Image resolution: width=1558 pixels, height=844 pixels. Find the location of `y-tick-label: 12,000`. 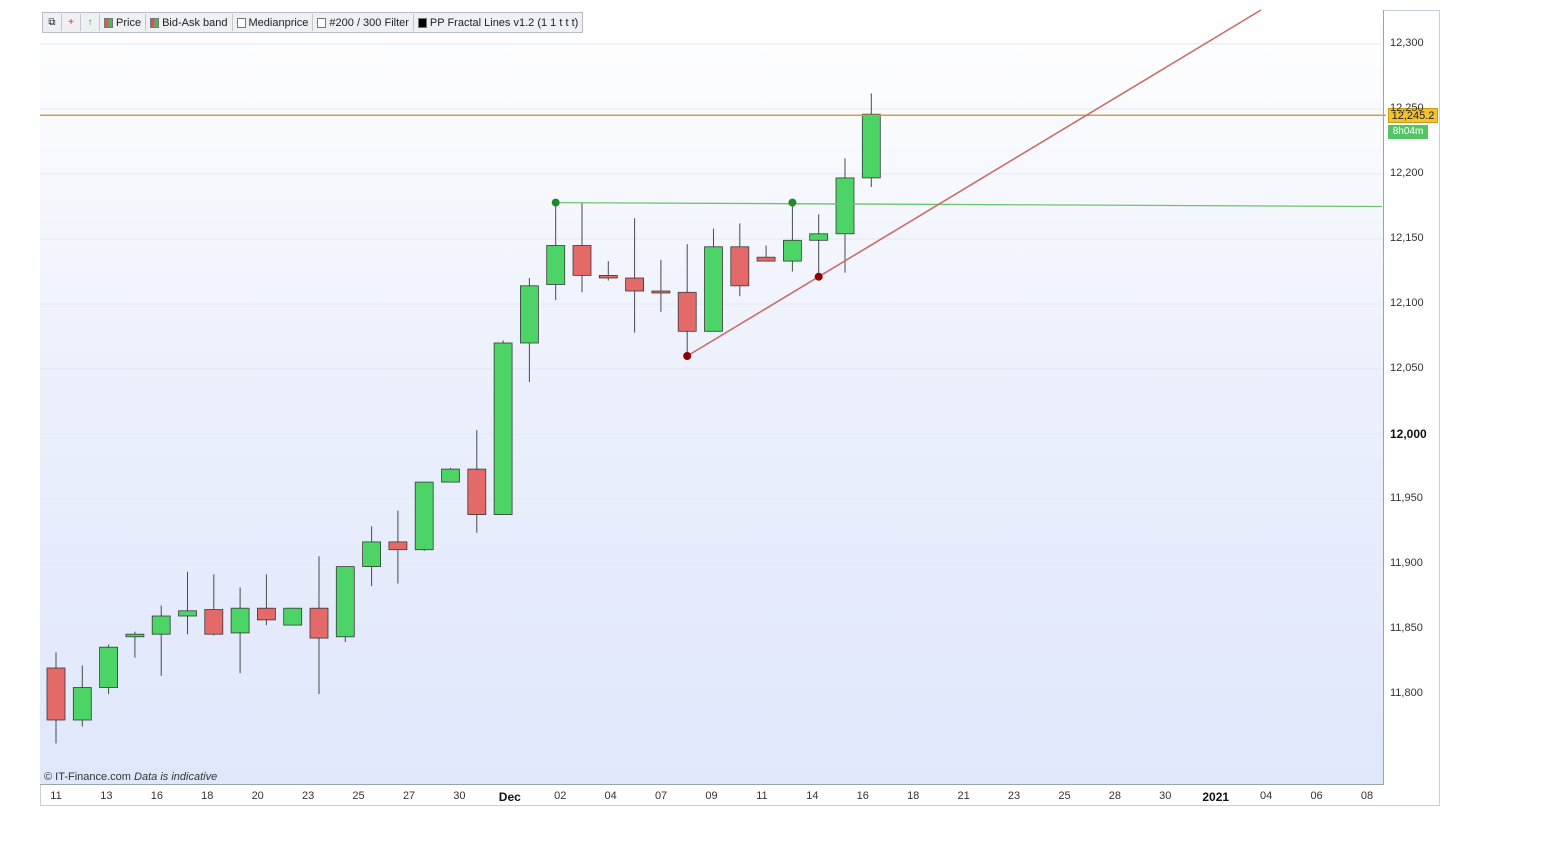

y-tick-label: 12,000 is located at coordinates (1408, 434).